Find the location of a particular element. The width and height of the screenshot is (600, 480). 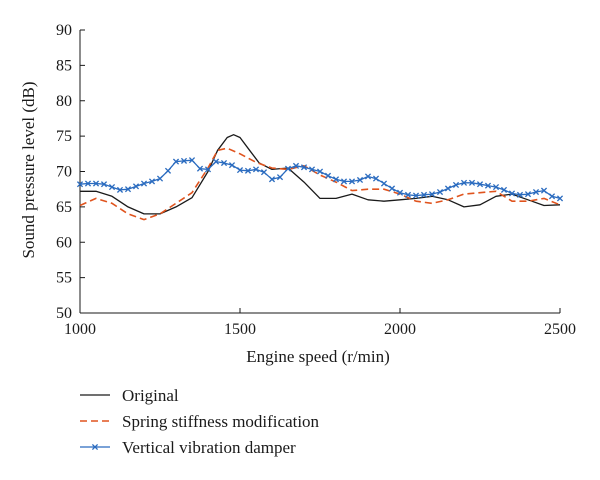

legend-marker-x is located at coordinates (95, 447).